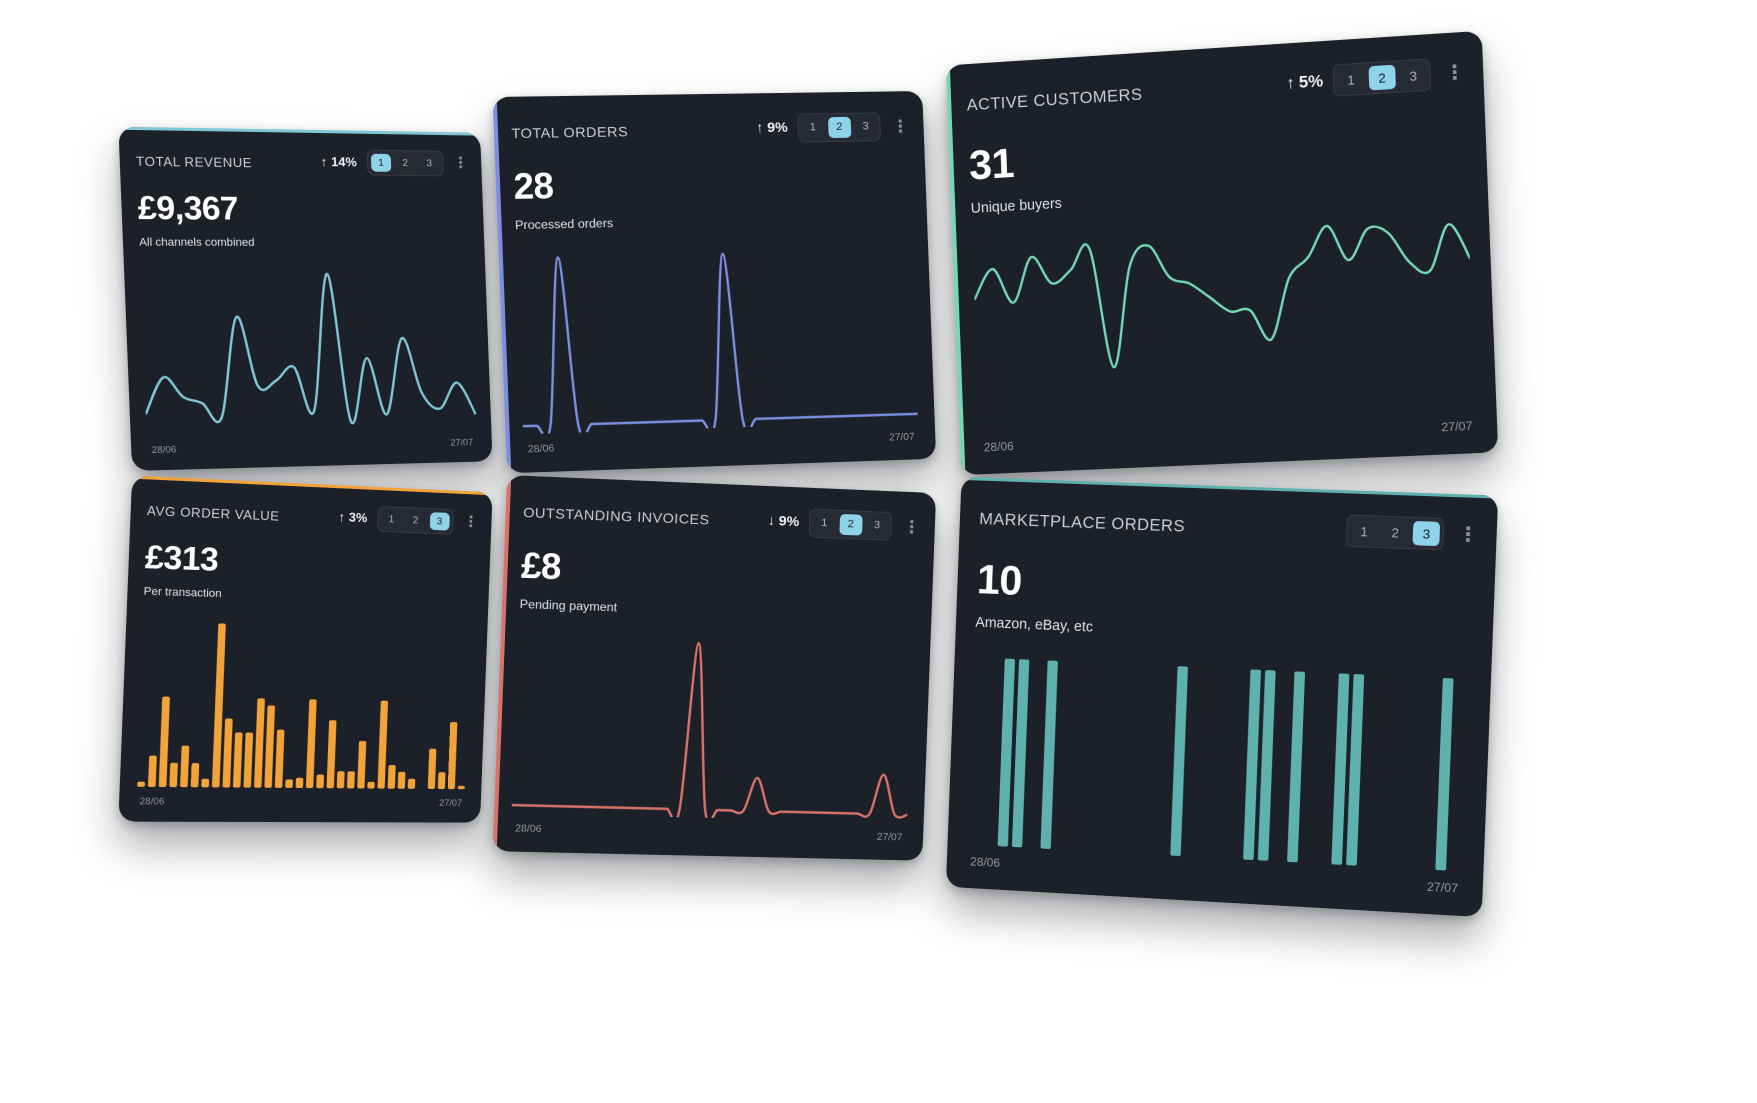 The width and height of the screenshot is (1757, 1103). I want to click on chart-total-revenue, so click(308, 351).